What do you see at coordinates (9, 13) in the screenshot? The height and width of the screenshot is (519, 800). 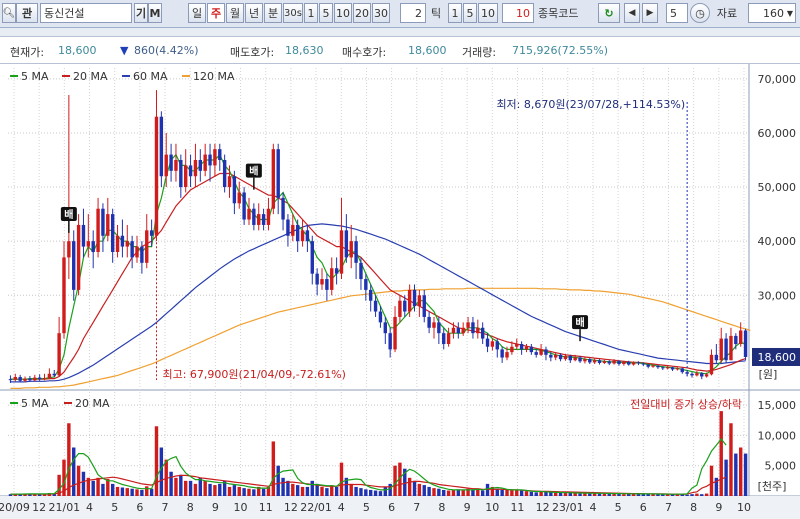 I see `search-icon: 🔍︎` at bounding box center [9, 13].